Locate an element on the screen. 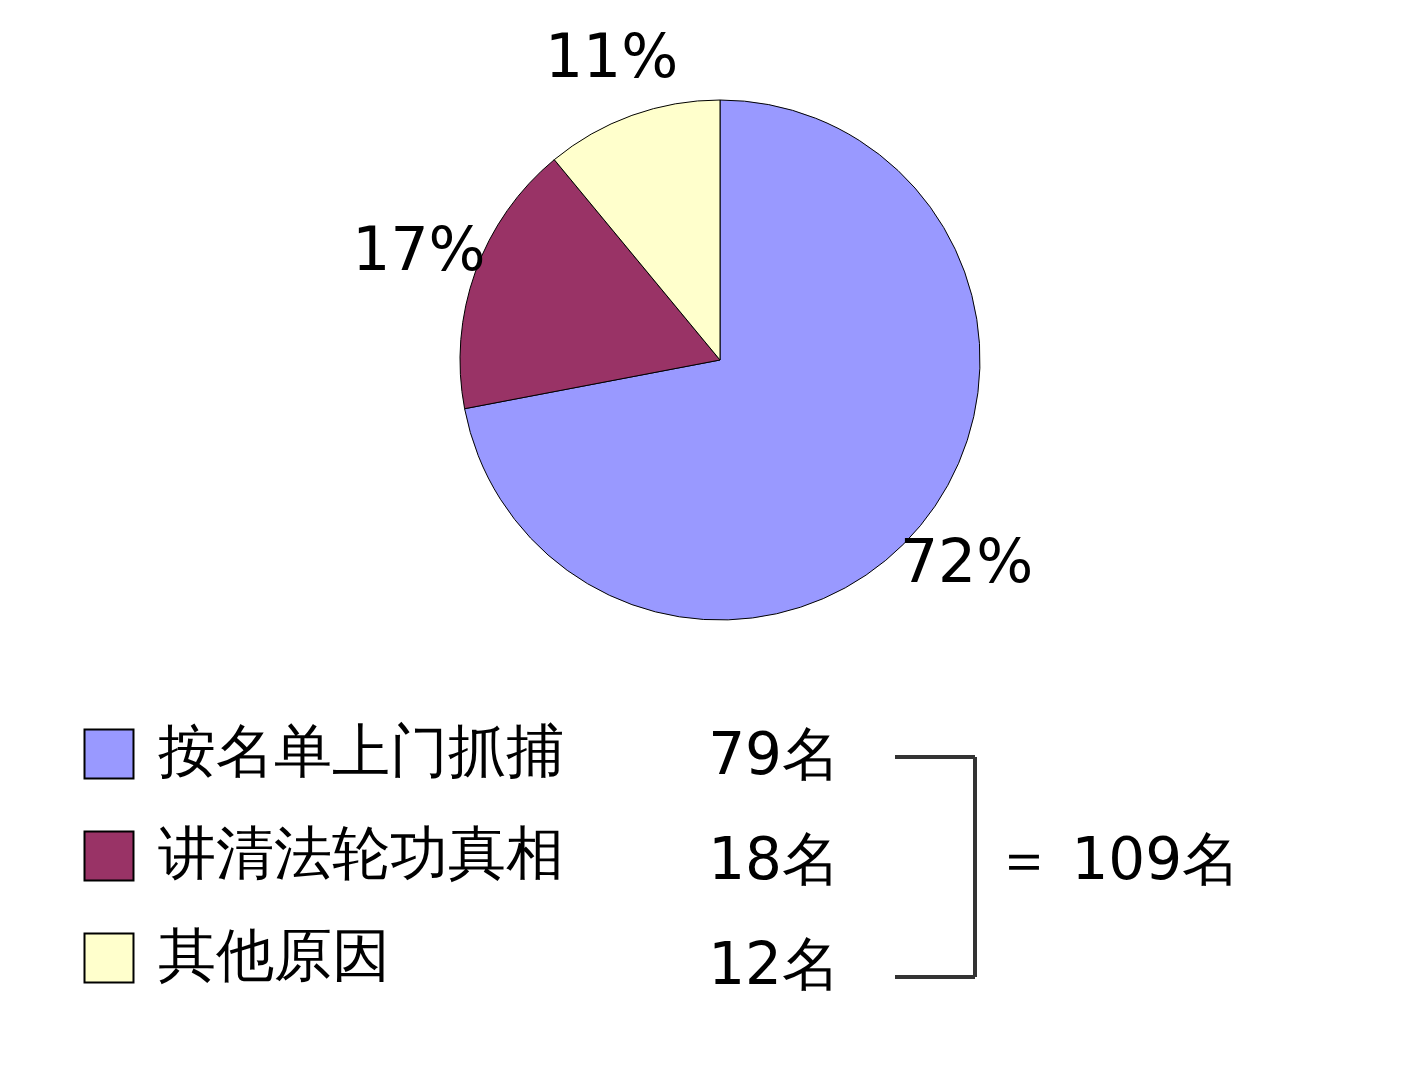  text: 12名 is located at coordinates (774, 964).